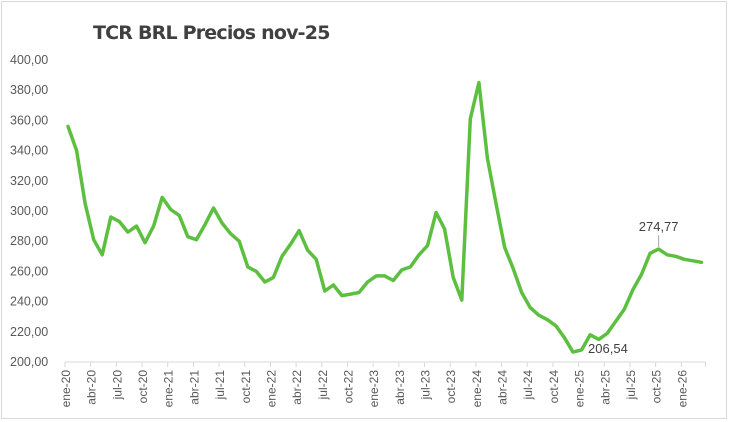  Describe the element at coordinates (211, 33) in the screenshot. I see `chart-title: TCR BRL Precios nov-25` at that location.